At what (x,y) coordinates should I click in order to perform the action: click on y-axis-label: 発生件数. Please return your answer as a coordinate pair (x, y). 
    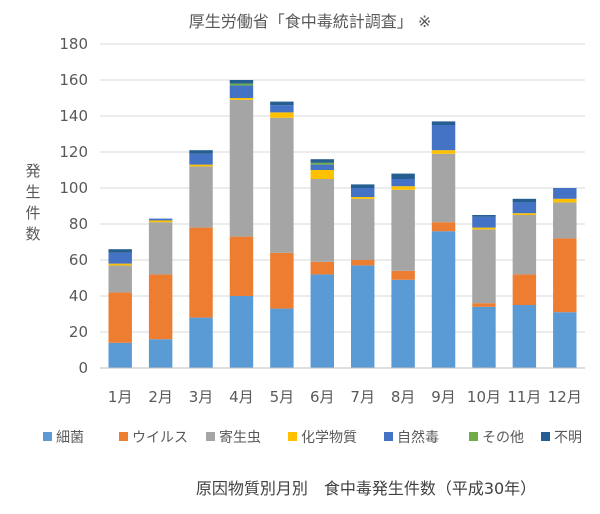
    Looking at the image, I should click on (32, 202).